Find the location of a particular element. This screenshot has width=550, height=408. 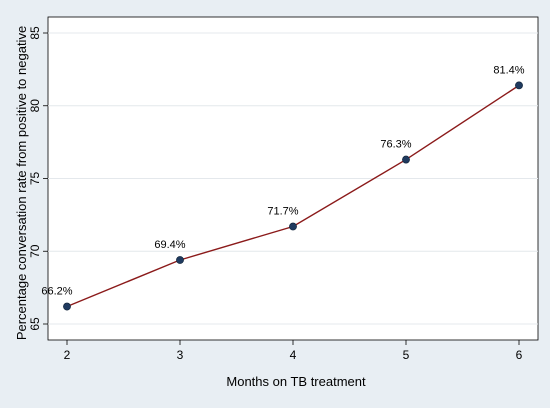

data-label: 76.3% is located at coordinates (395, 145).